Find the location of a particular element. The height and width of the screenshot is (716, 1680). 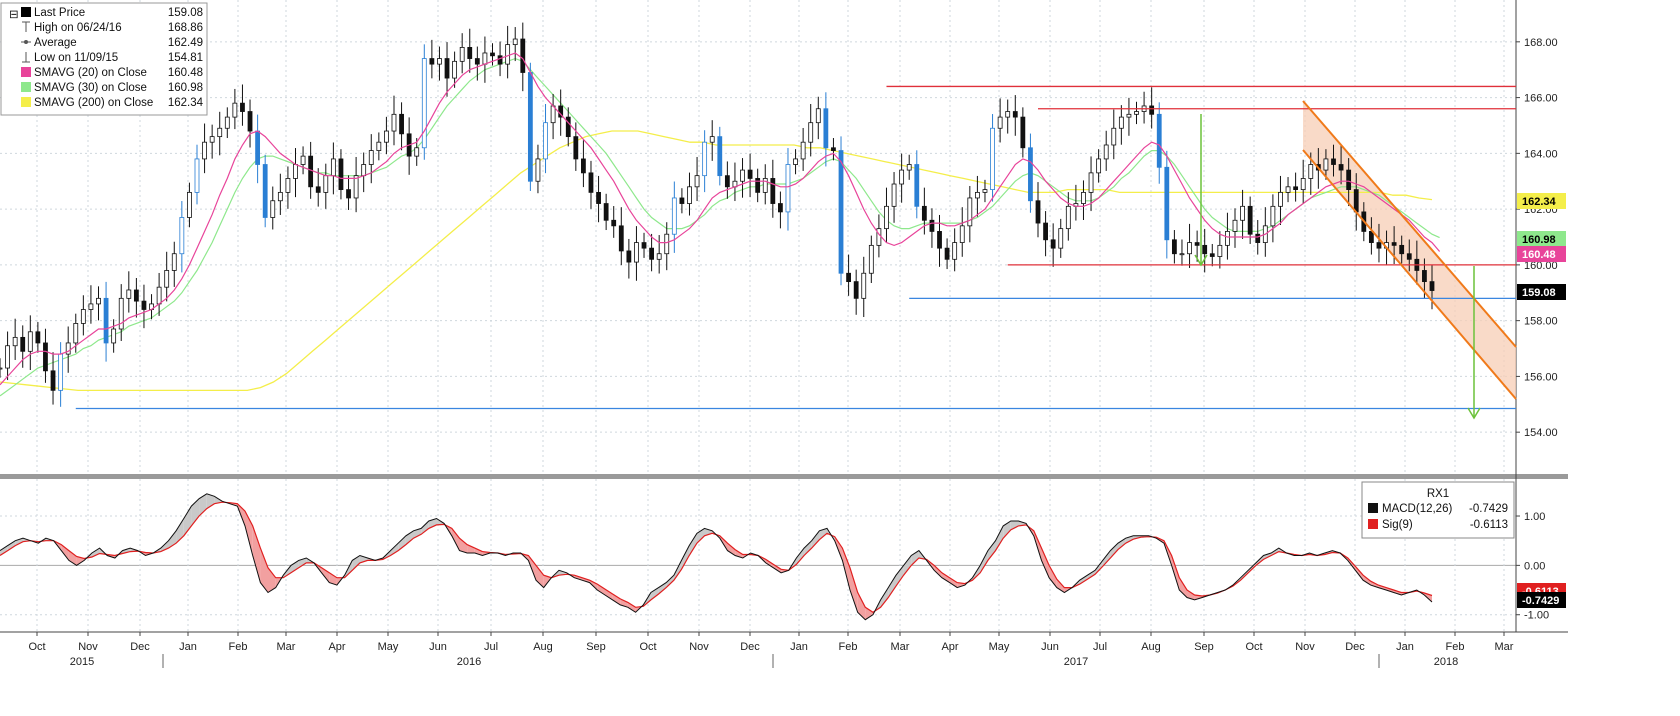

macd-y-ticks: -1.00 0.00 1.00 is located at coordinates (1532, 566).